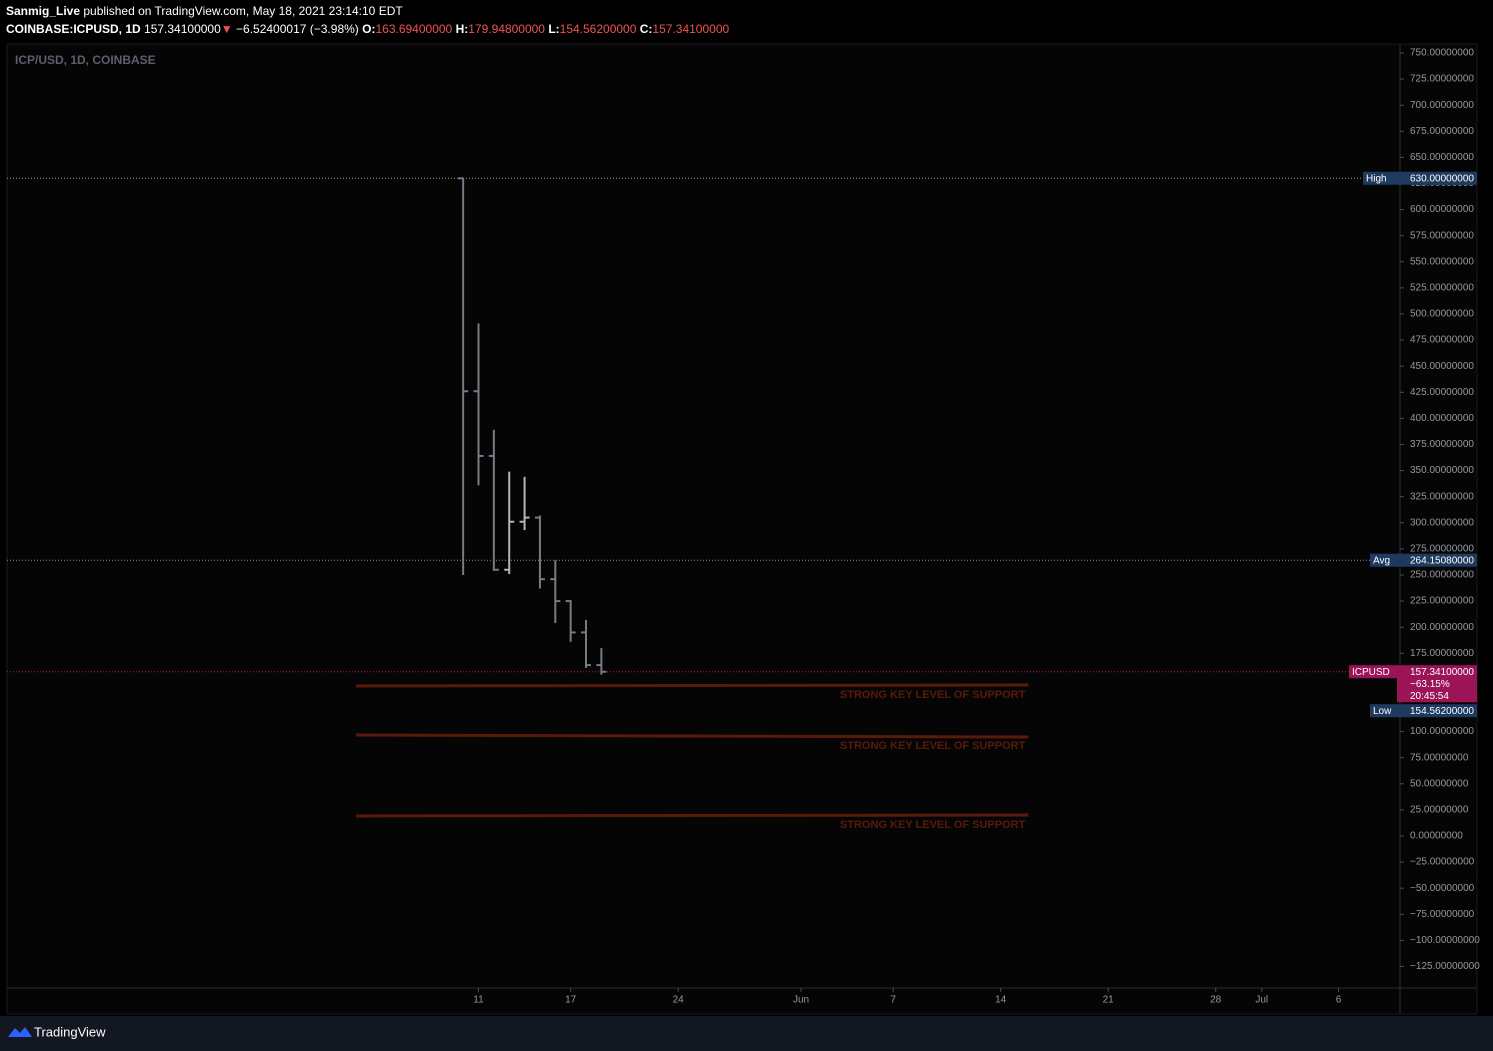  Describe the element at coordinates (1442, 235) in the screenshot. I see `y-tick-label: 575.00000000` at that location.